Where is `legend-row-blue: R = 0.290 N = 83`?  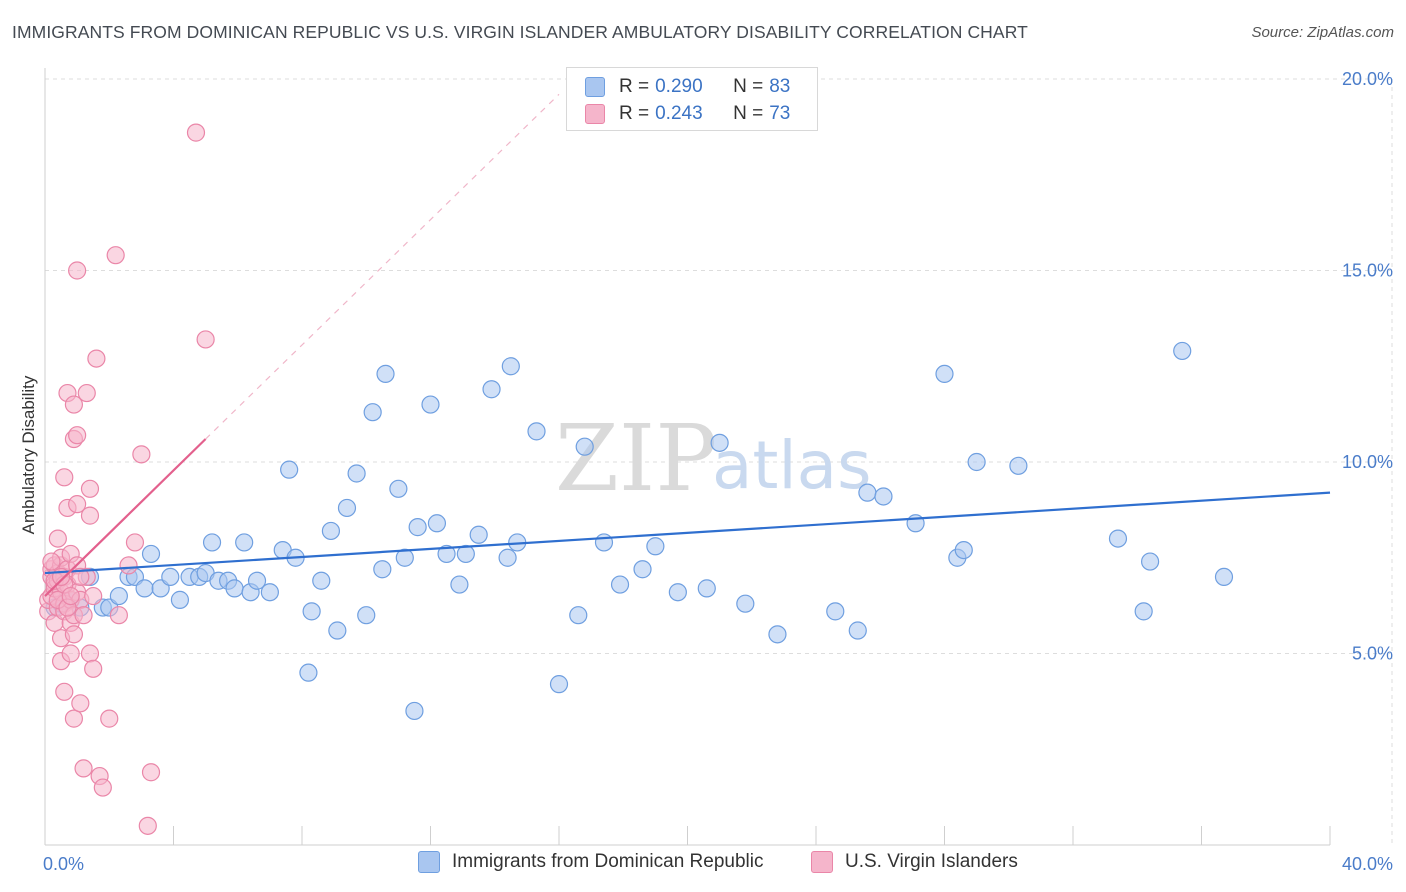
legend-row-blue: R = 0.290 N = 83 is located at coordinates (687, 87).